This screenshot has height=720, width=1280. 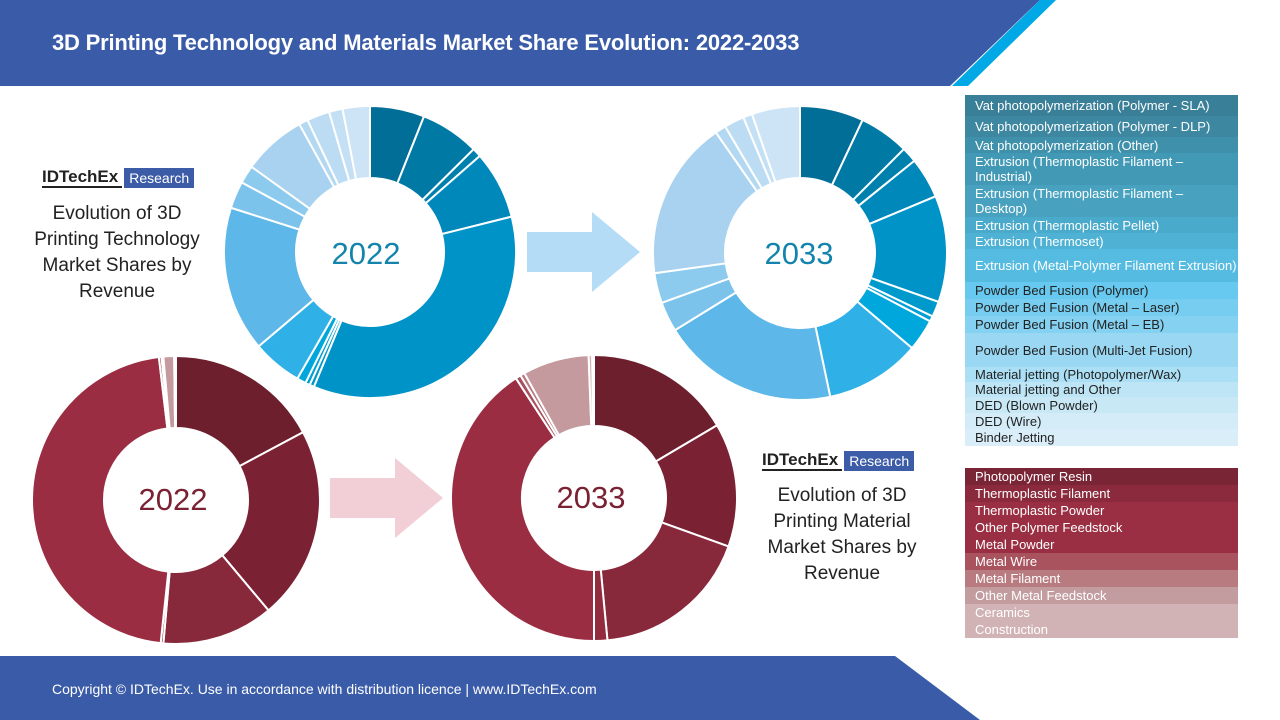 What do you see at coordinates (1101, 612) in the screenshot?
I see `legend-item: Ceramics` at bounding box center [1101, 612].